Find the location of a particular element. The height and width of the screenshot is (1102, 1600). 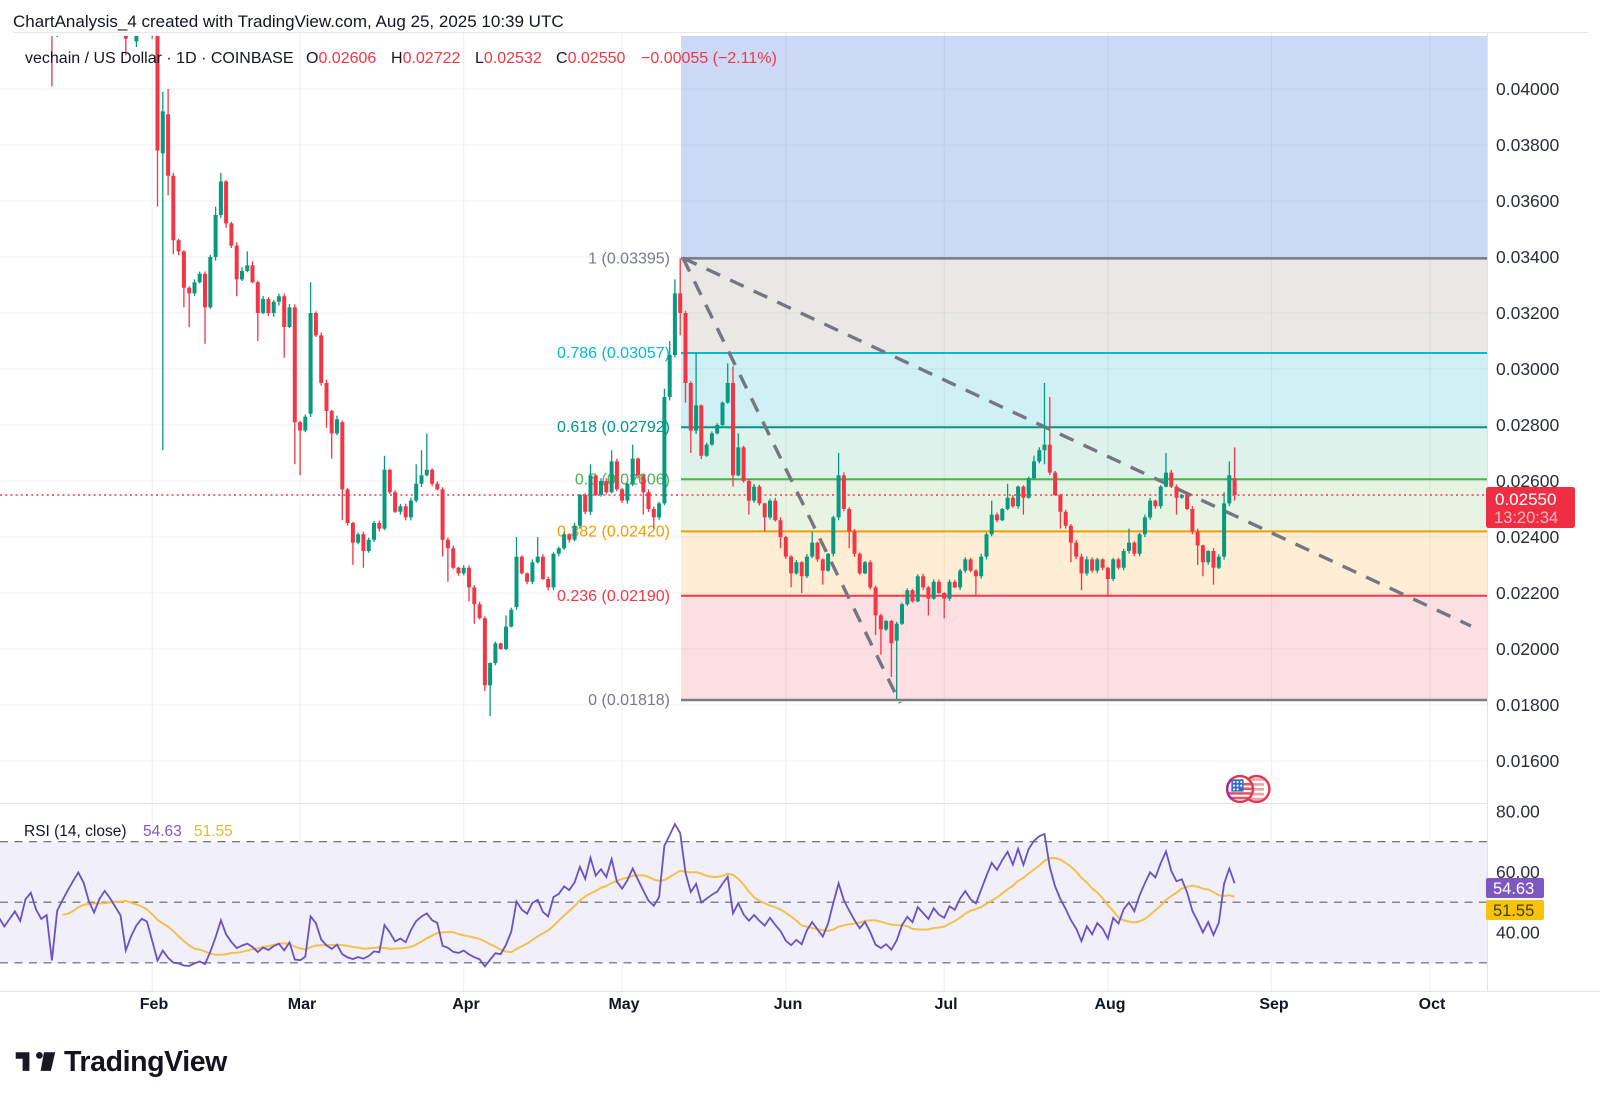

svg-text: 0.236 (0.02190) is located at coordinates (613, 596).